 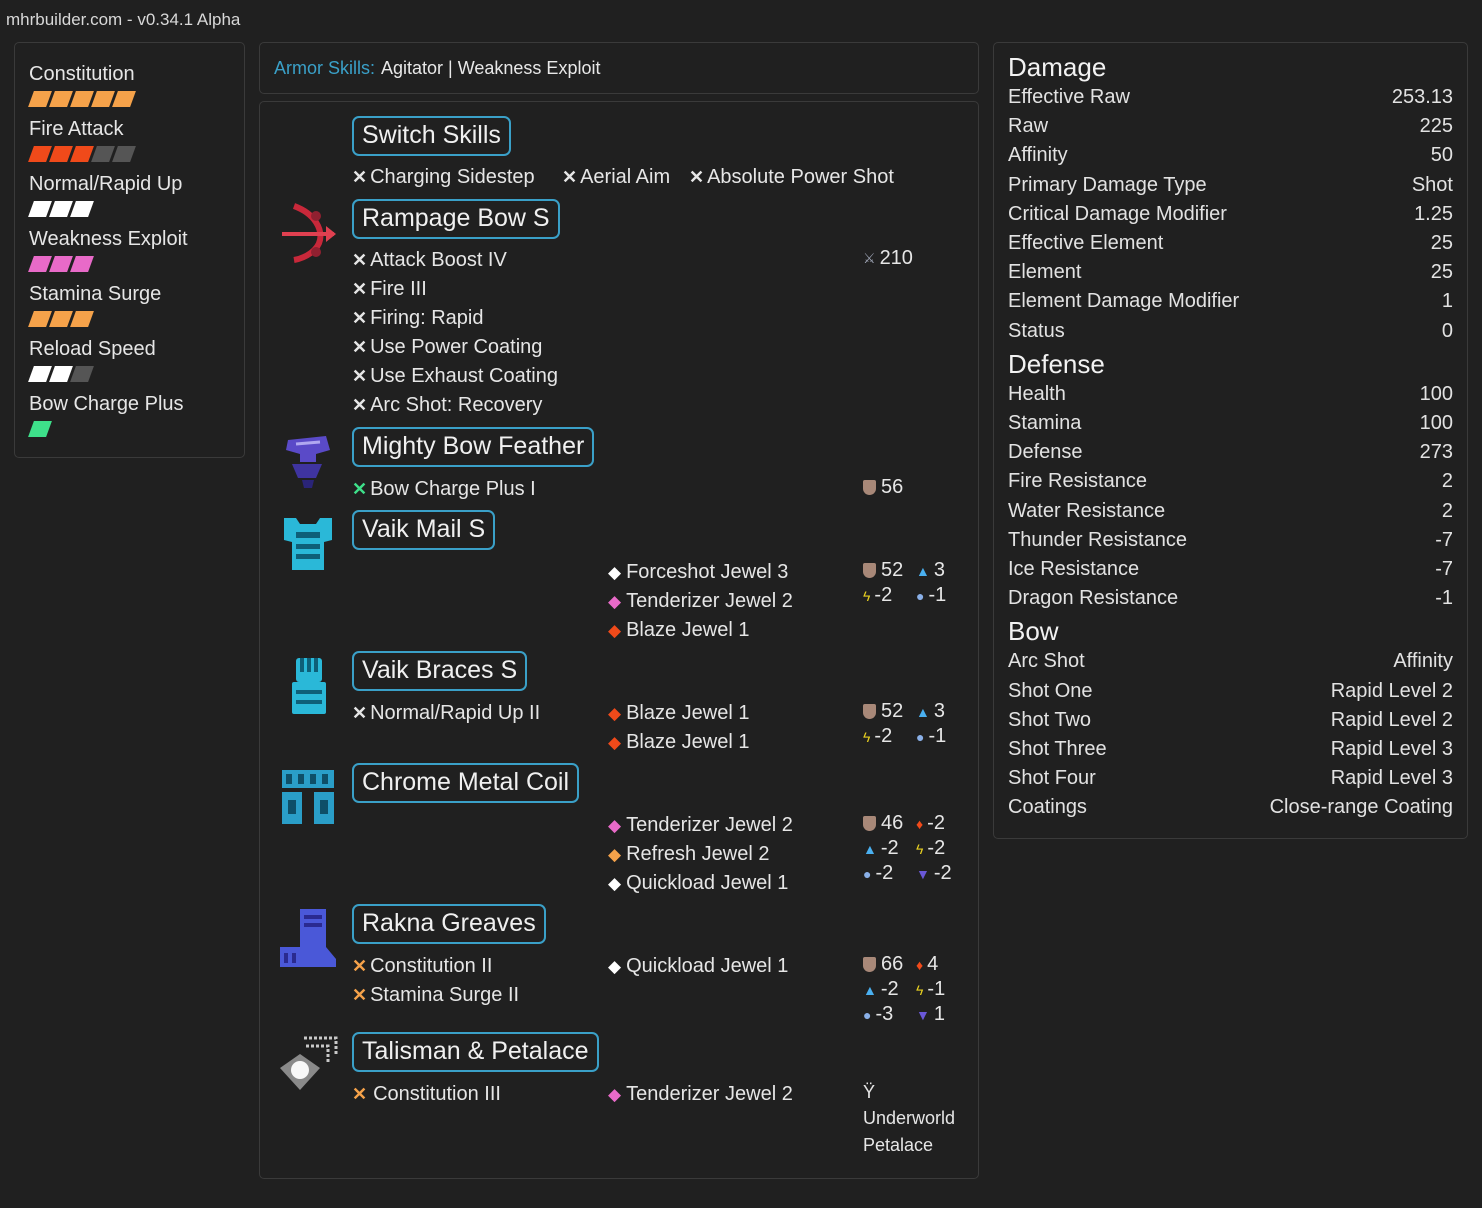 I want to click on stat-row: Shot Three Rapid Level 3, so click(x=1230, y=749).